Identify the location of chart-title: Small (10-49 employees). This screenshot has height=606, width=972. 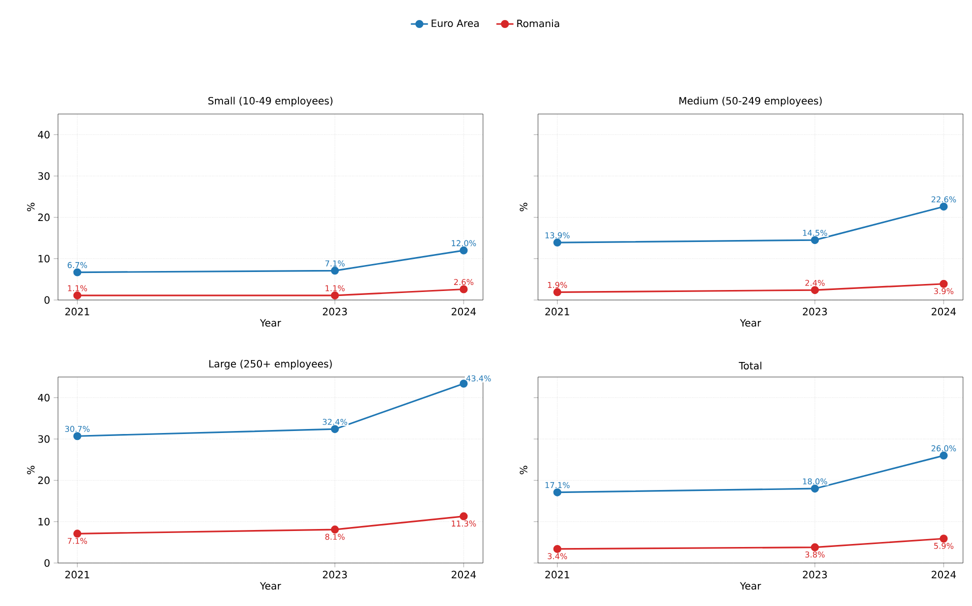
(270, 101).